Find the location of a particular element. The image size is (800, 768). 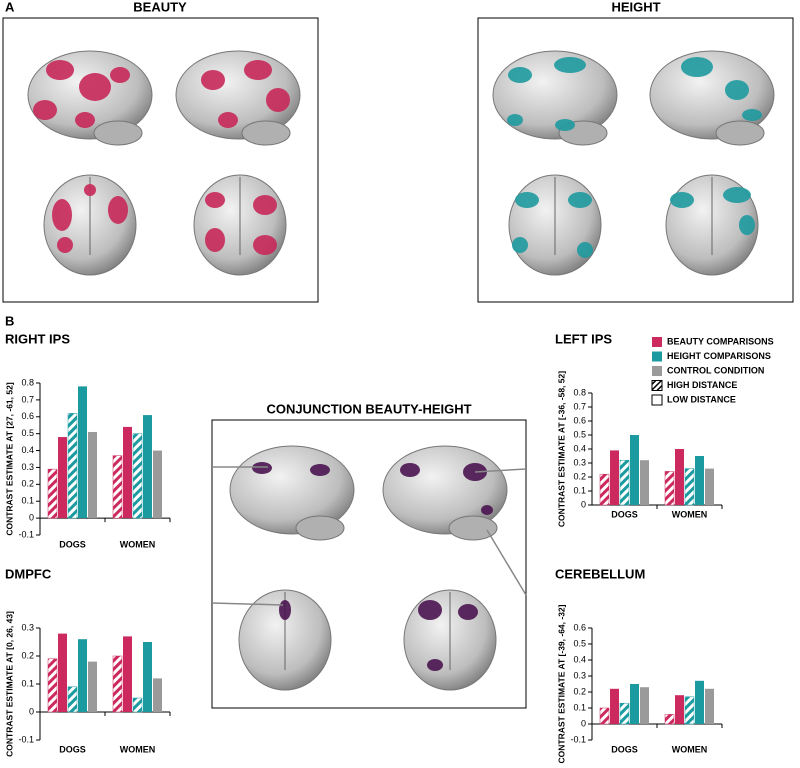

beauty-panel is located at coordinates (160, 160).